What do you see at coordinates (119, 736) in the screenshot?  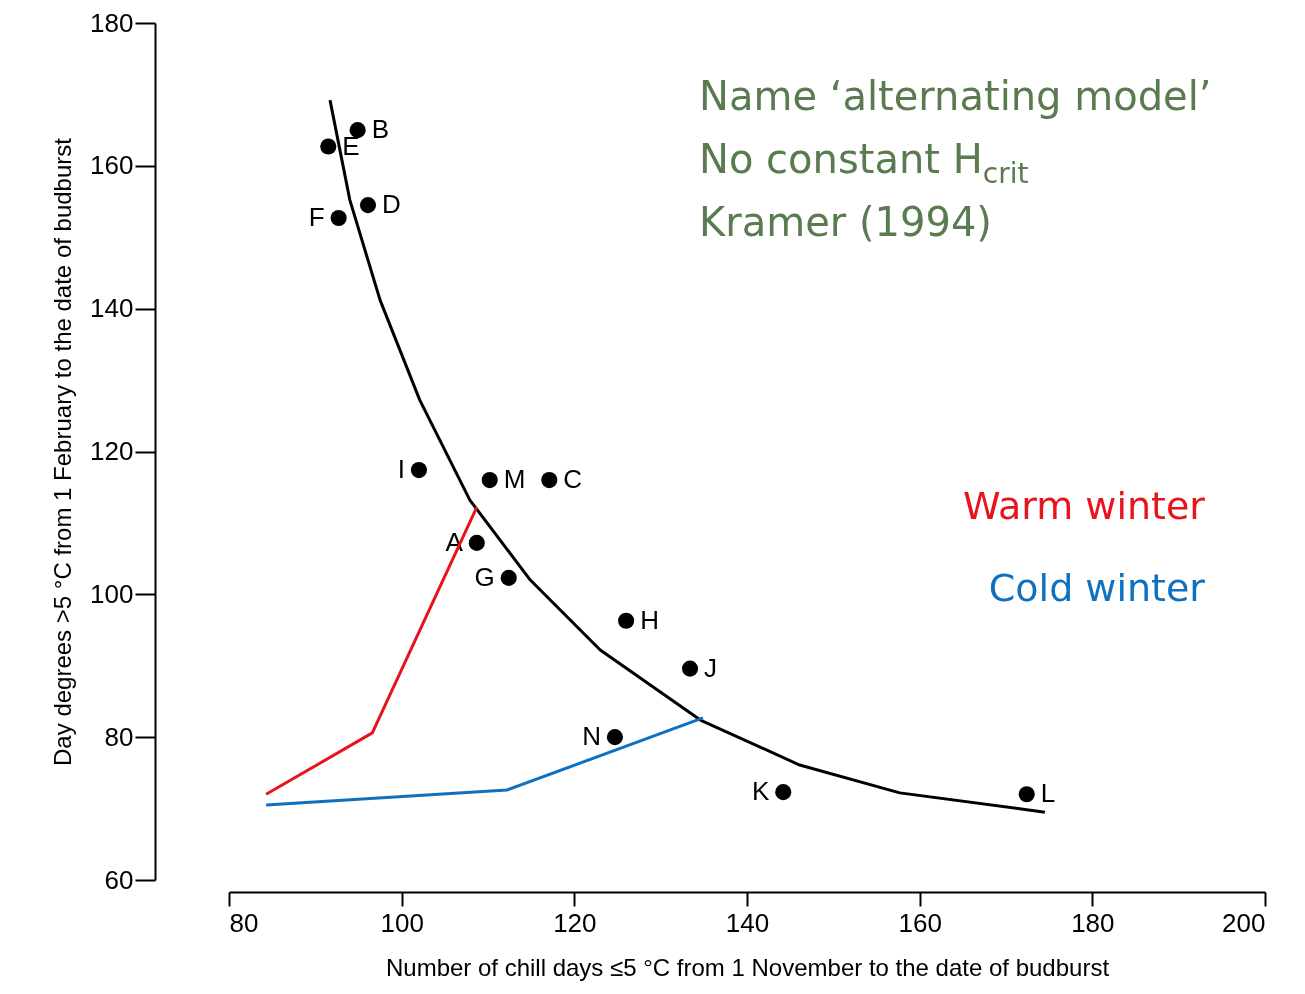 I see `y-tick-label: 80` at bounding box center [119, 736].